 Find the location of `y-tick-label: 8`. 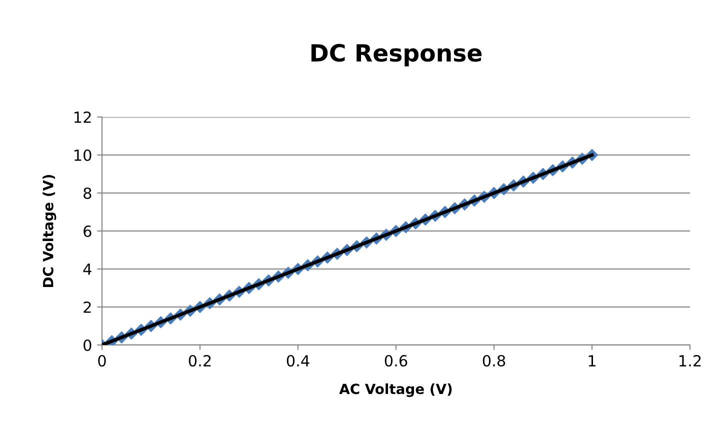

y-tick-label: 8 is located at coordinates (88, 193).